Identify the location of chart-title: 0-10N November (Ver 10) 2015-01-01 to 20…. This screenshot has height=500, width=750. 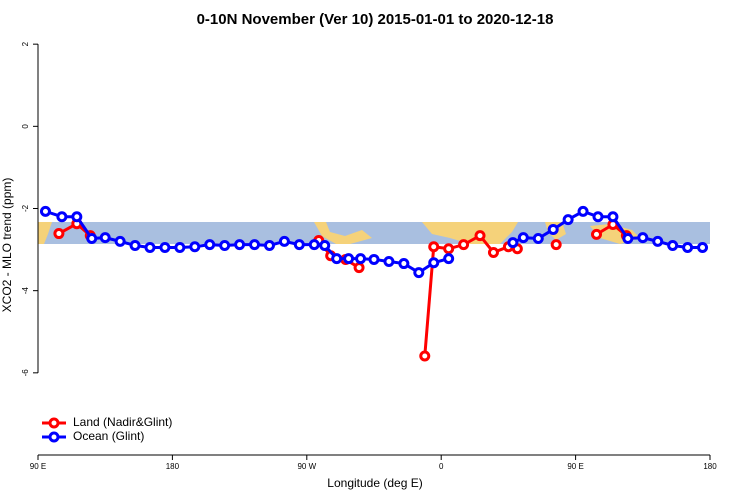
(375, 19).